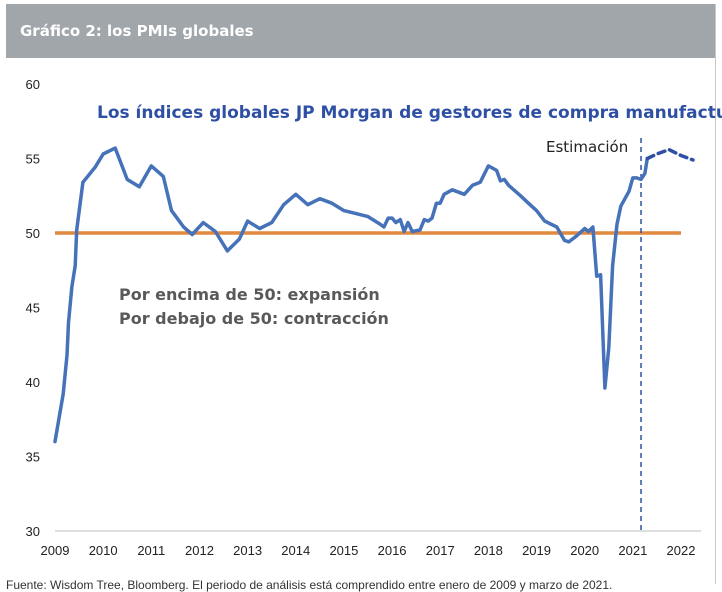 The width and height of the screenshot is (722, 592). Describe the element at coordinates (33, 531) in the screenshot. I see `y-tick-label: 30` at that location.